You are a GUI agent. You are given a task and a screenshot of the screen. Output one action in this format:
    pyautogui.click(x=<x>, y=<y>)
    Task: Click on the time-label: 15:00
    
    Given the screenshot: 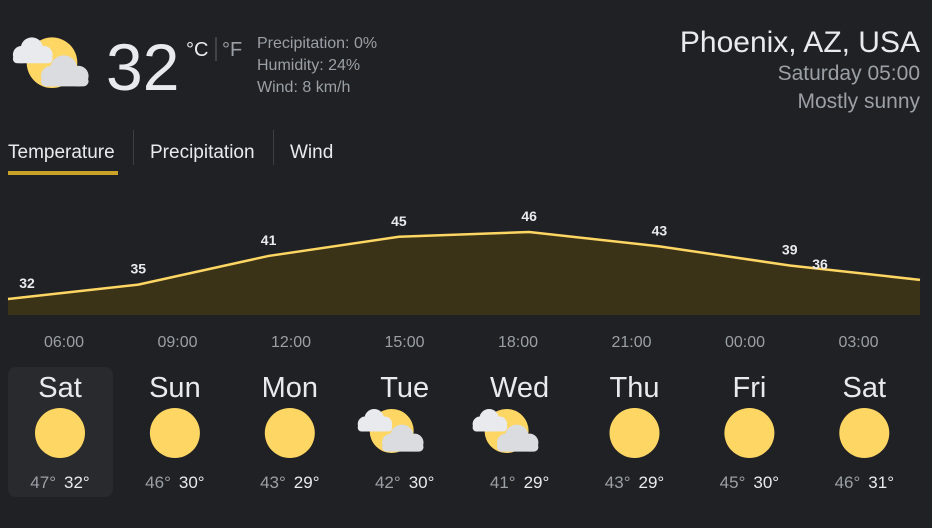 What is the action you would take?
    pyautogui.click(x=404, y=342)
    